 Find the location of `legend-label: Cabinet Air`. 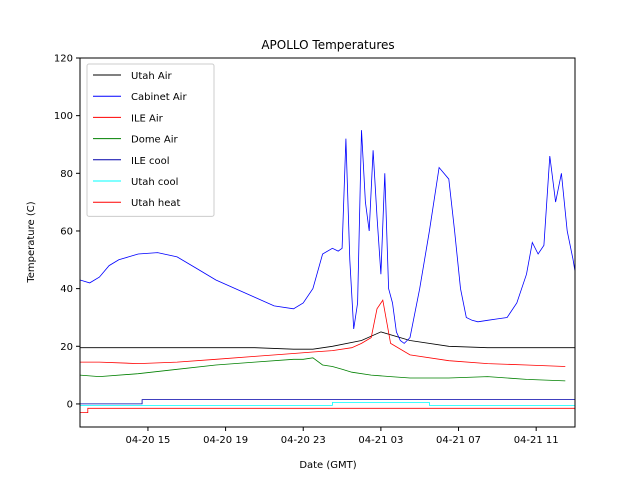

legend-label: Cabinet Air is located at coordinates (159, 97).